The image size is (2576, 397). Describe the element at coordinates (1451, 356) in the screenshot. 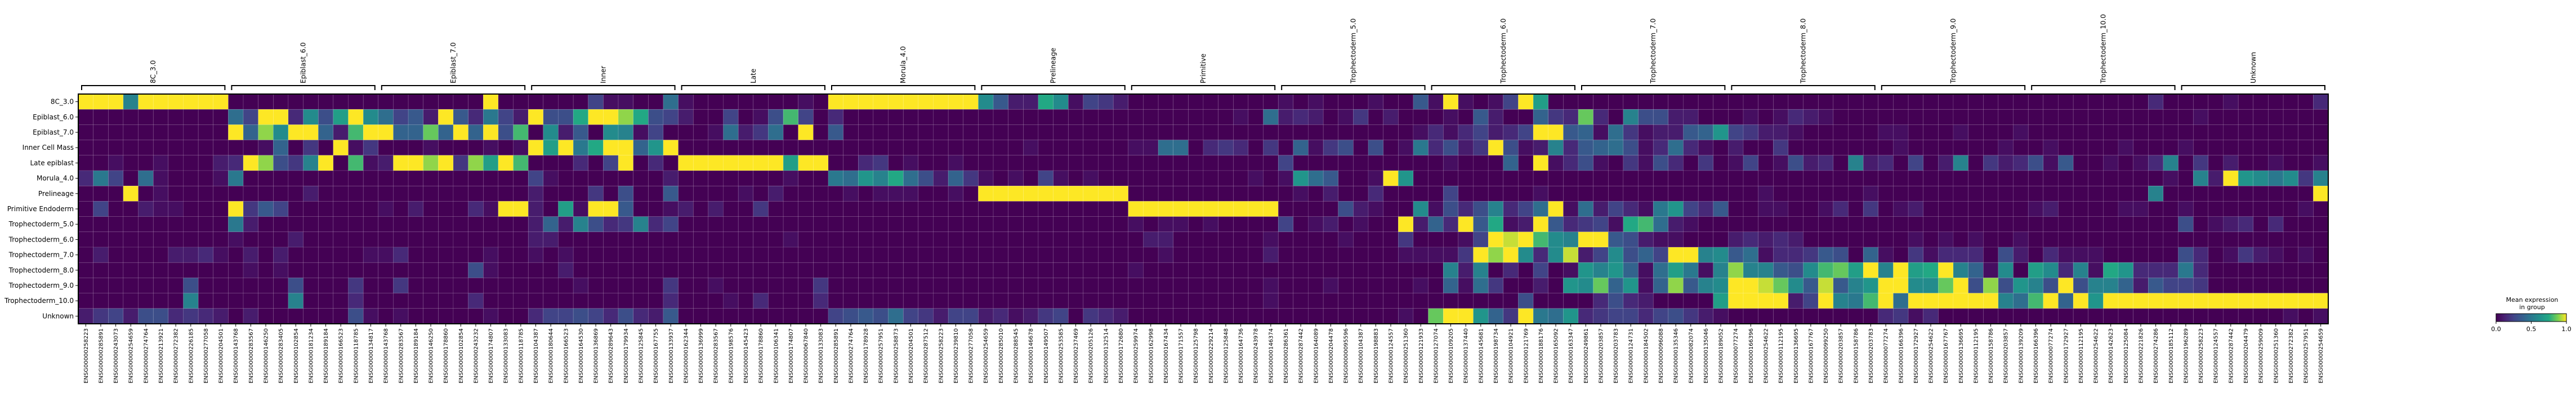

I see `gene-label: ENSG00000109205` at that location.